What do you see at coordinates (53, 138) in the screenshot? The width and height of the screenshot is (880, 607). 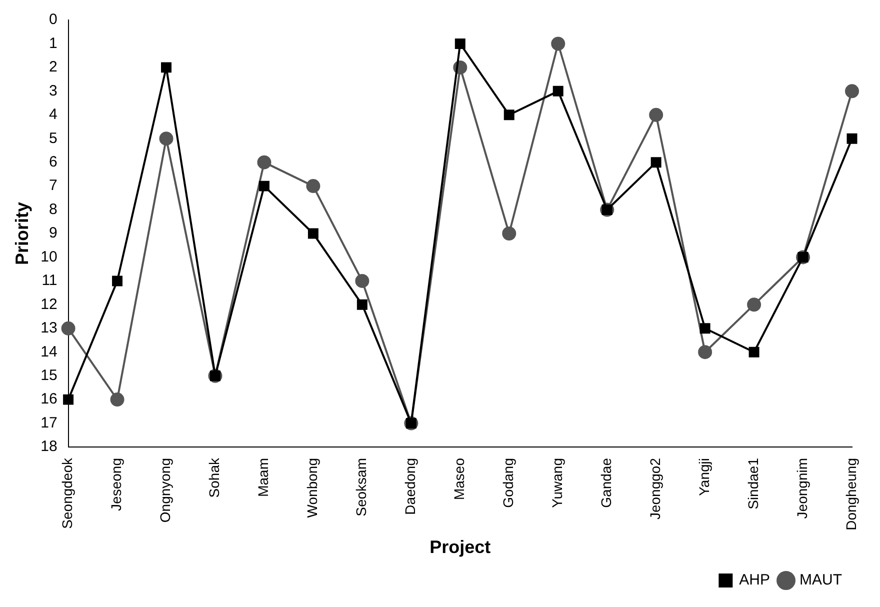 I see `y-tick-label: 5` at bounding box center [53, 138].